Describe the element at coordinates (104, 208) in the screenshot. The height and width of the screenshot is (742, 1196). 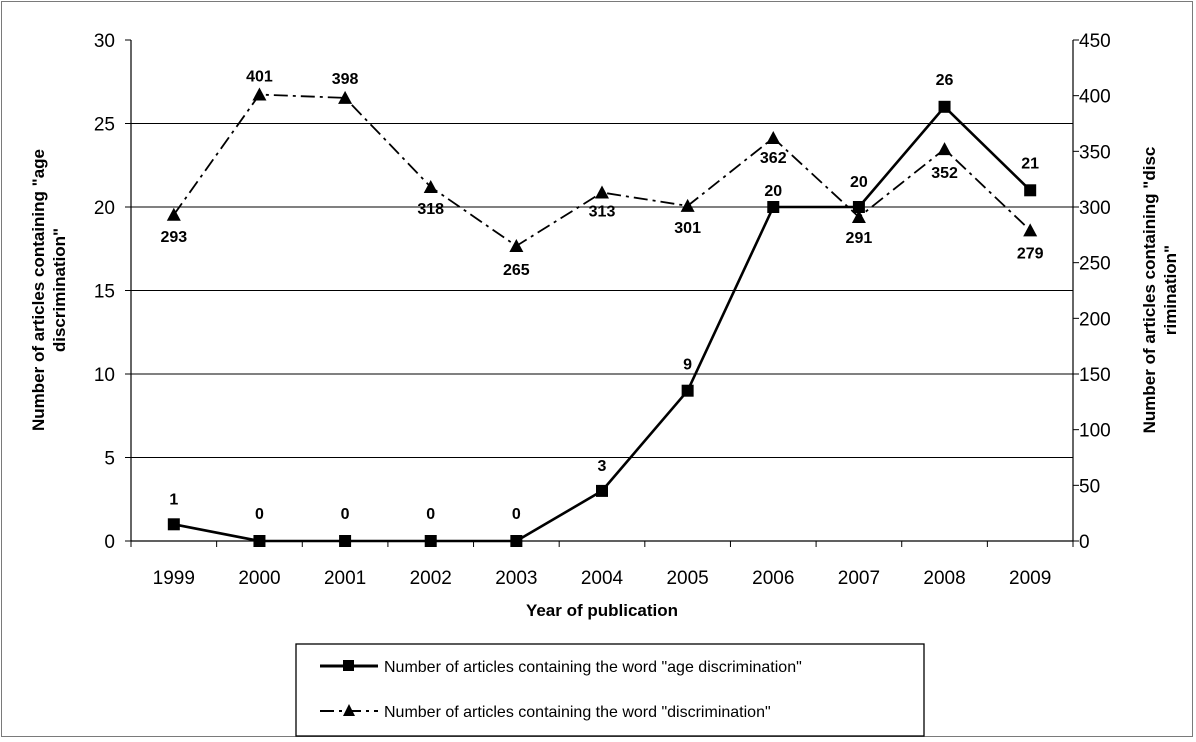
I see `y-left-tick-label: 20` at that location.